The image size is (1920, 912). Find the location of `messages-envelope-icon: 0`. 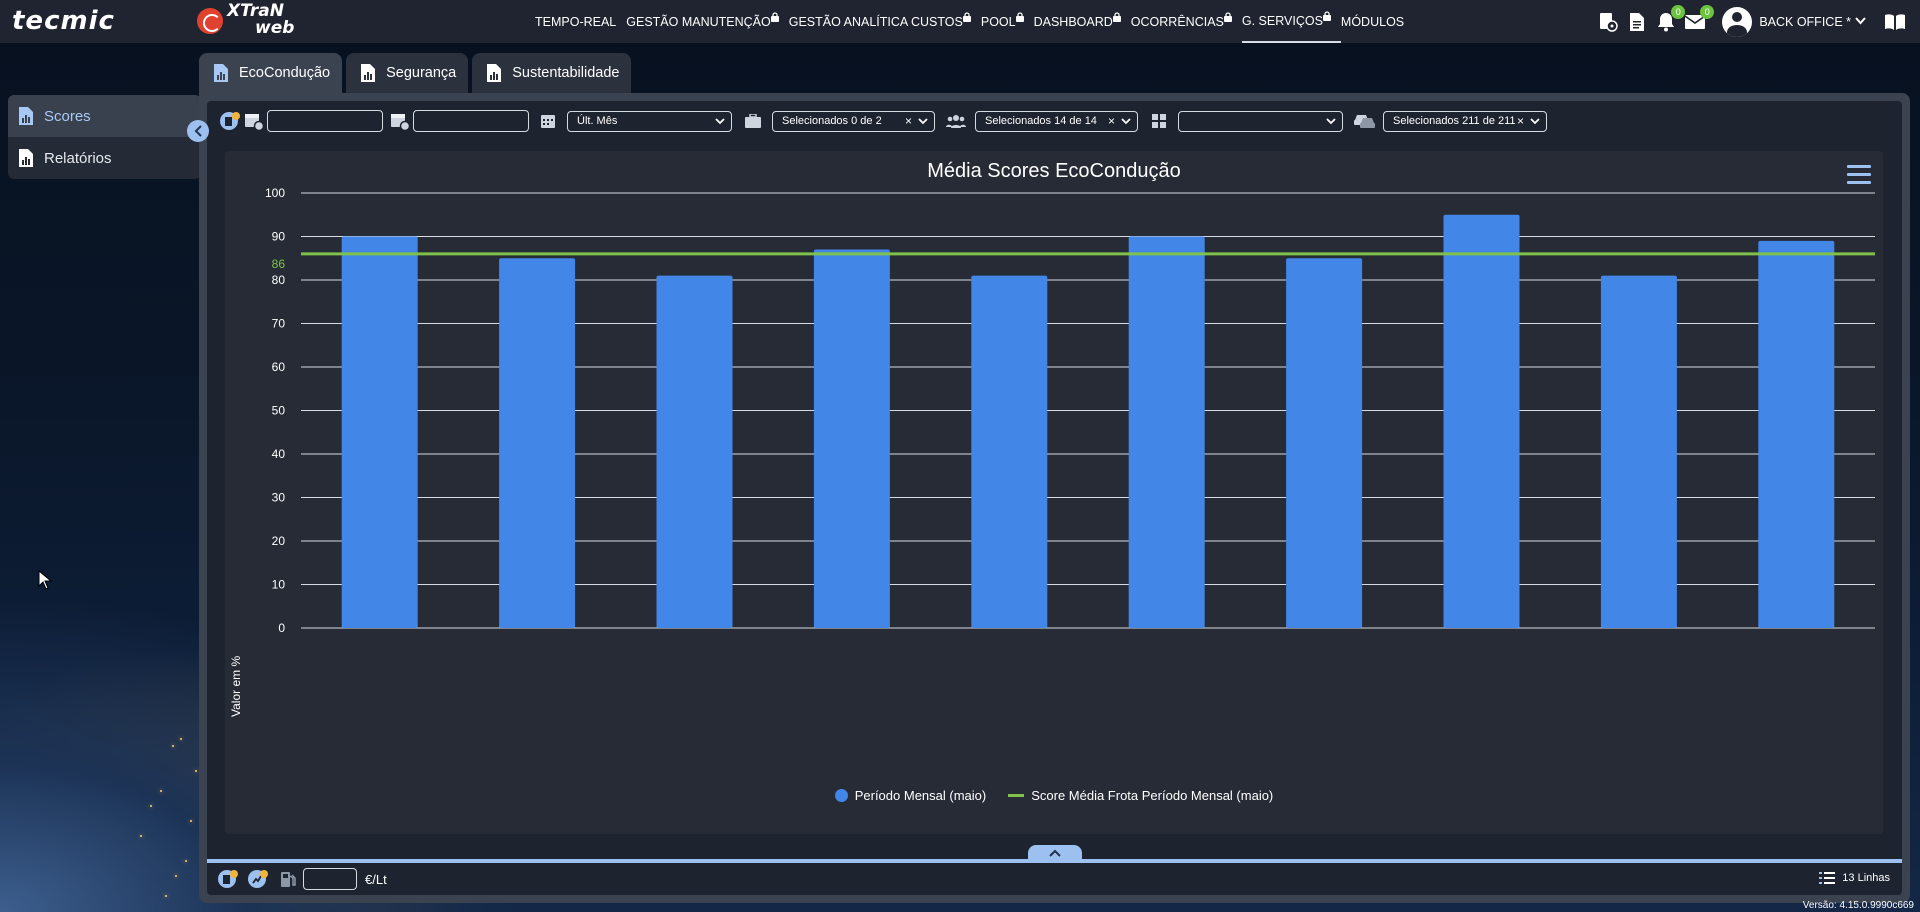

messages-envelope-icon: 0 is located at coordinates (1699, 18).